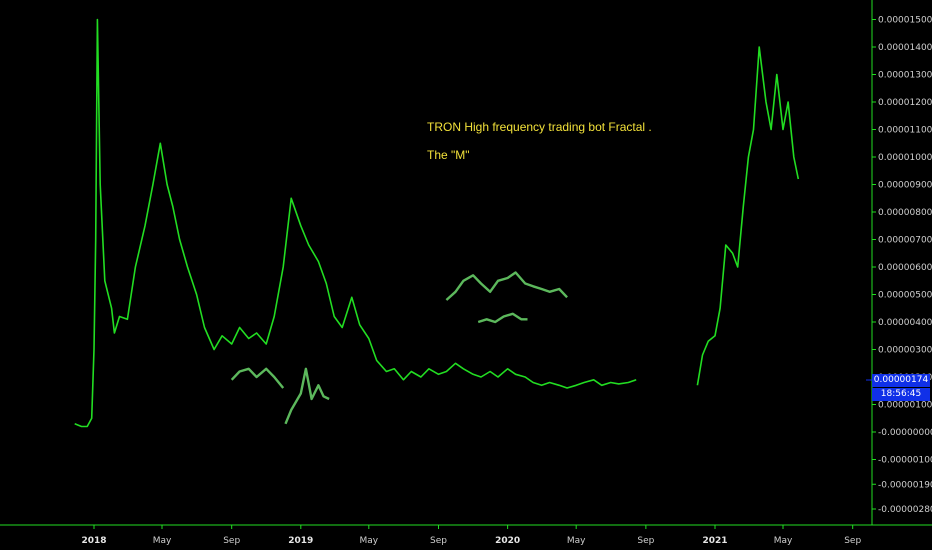  What do you see at coordinates (905, 406) in the screenshot?
I see `y-tick-label: 0.00000100` at bounding box center [905, 406].